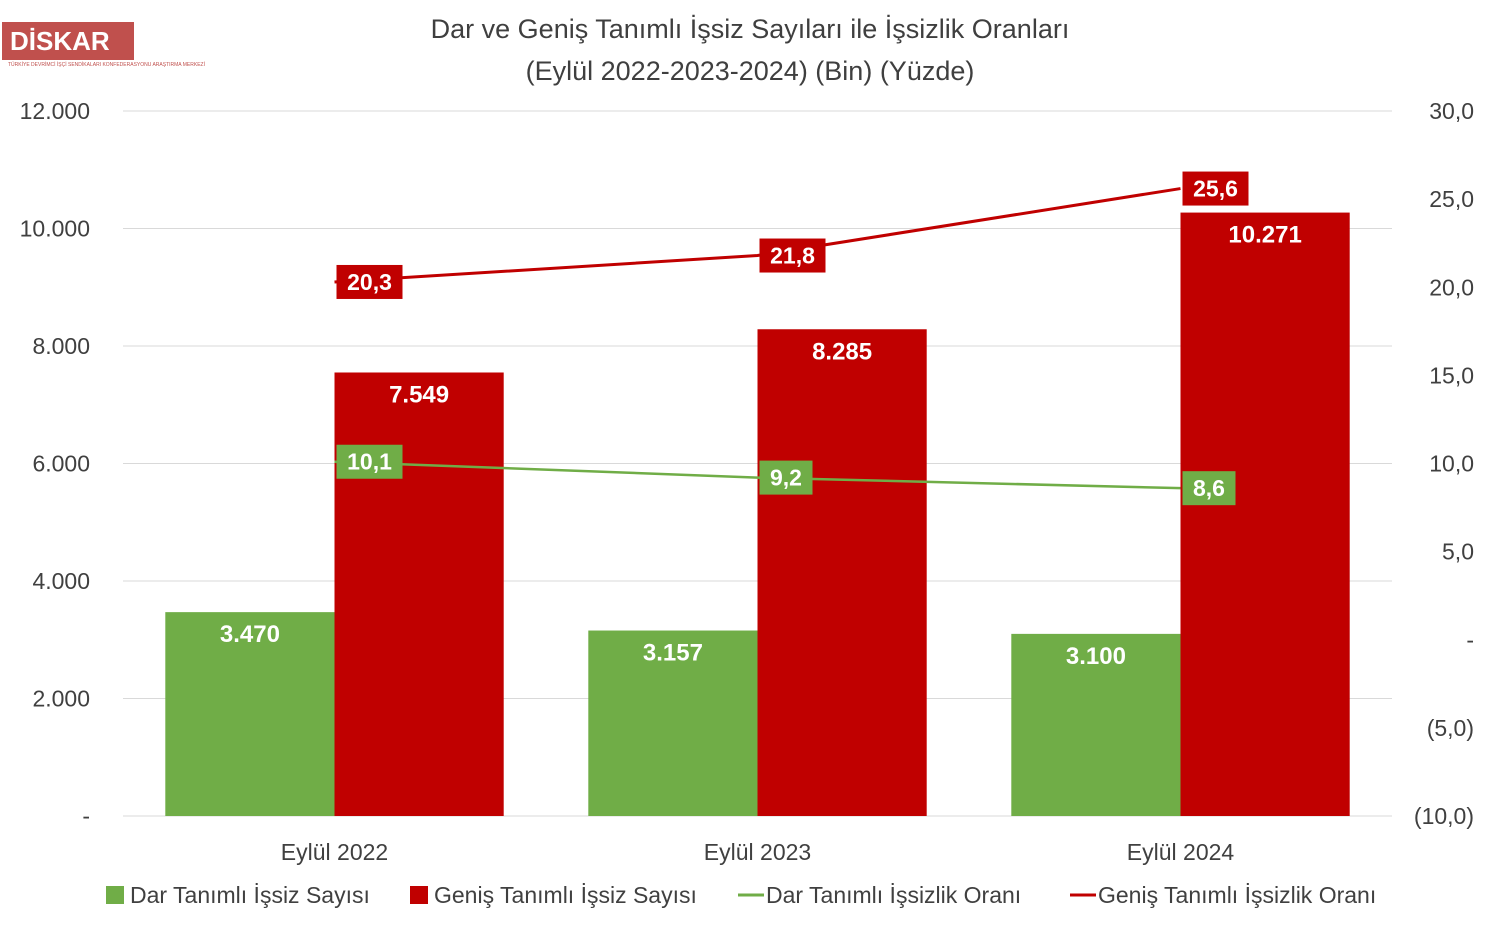  I want to click on chart-subtitle: (Eylül 2022-2023-2024) (Bin) (Yüzde), so click(750, 71).